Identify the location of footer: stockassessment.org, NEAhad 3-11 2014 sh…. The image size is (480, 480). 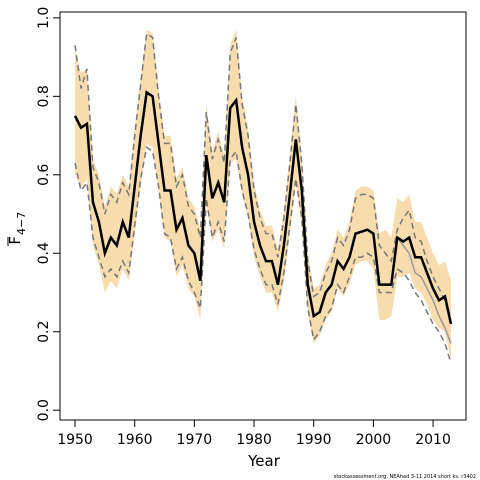
(405, 477).